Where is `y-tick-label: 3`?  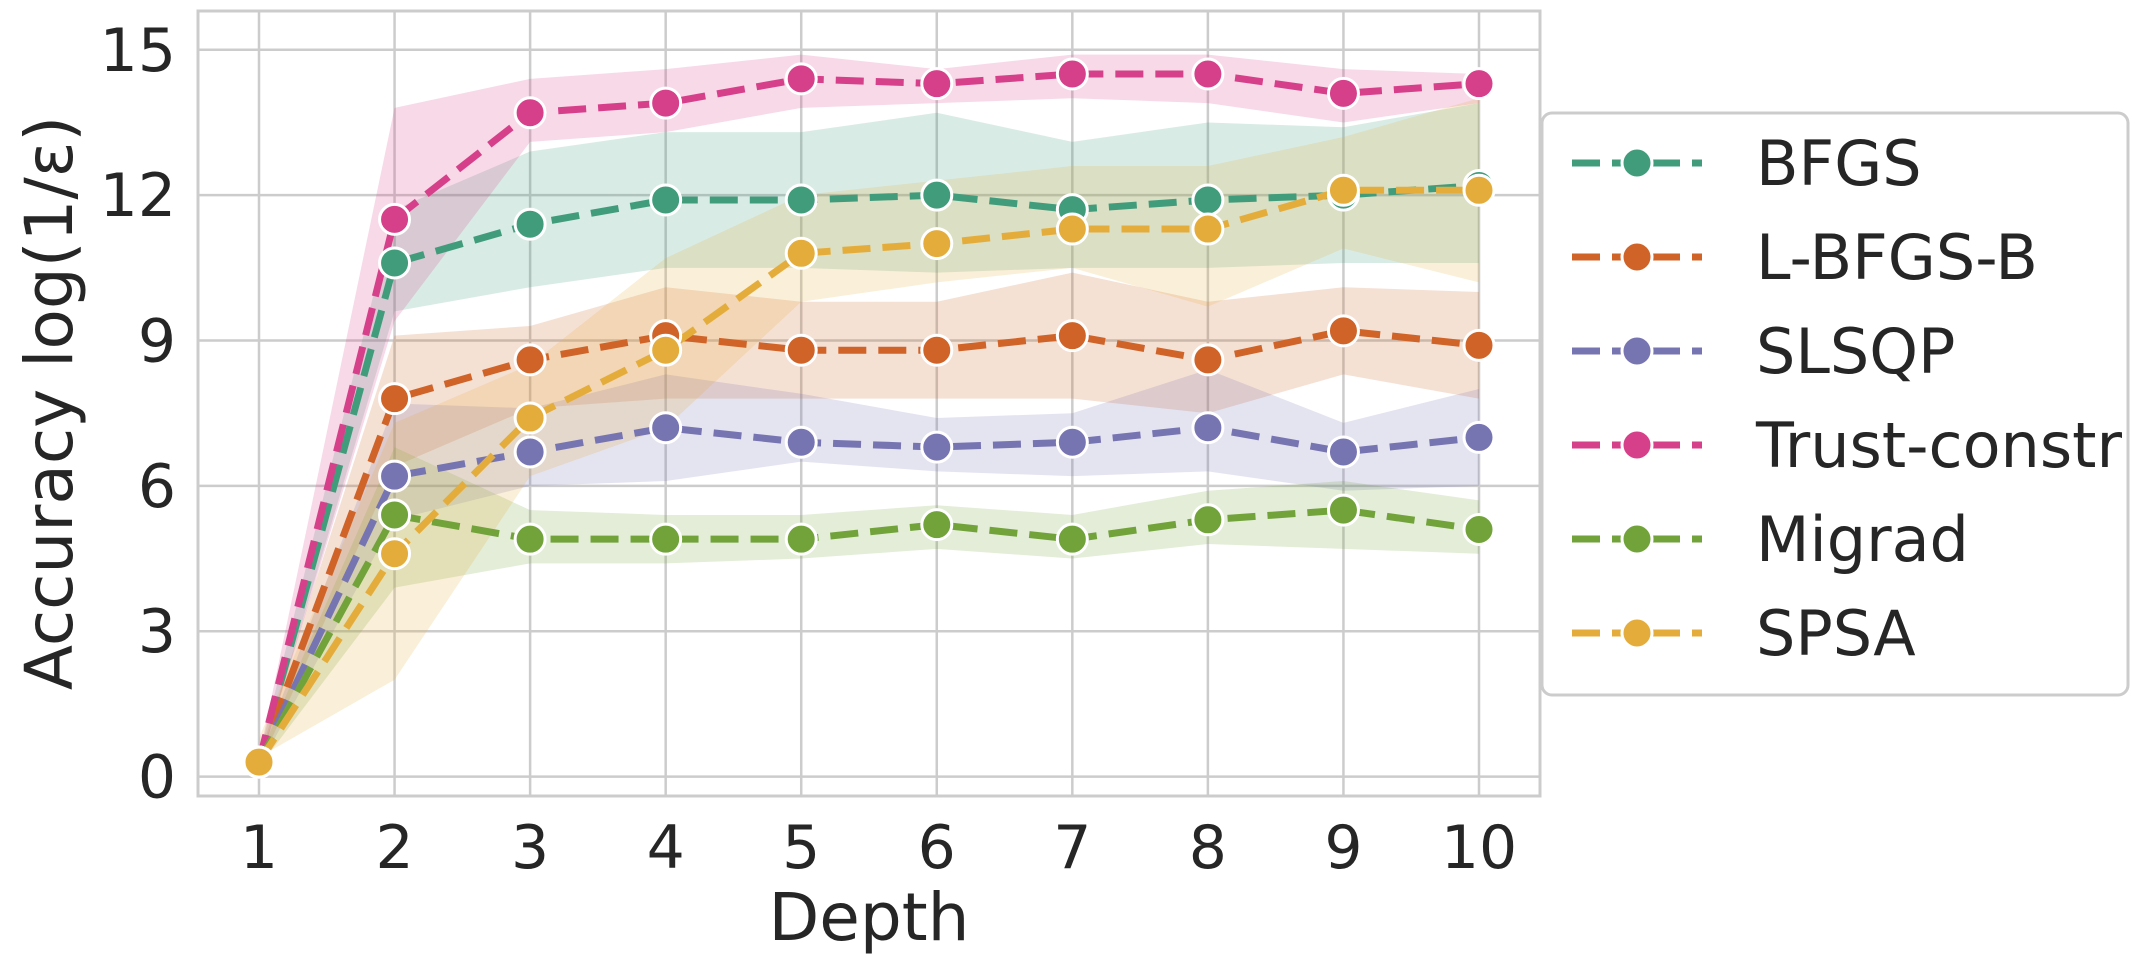
y-tick-label: 3 is located at coordinates (157, 632).